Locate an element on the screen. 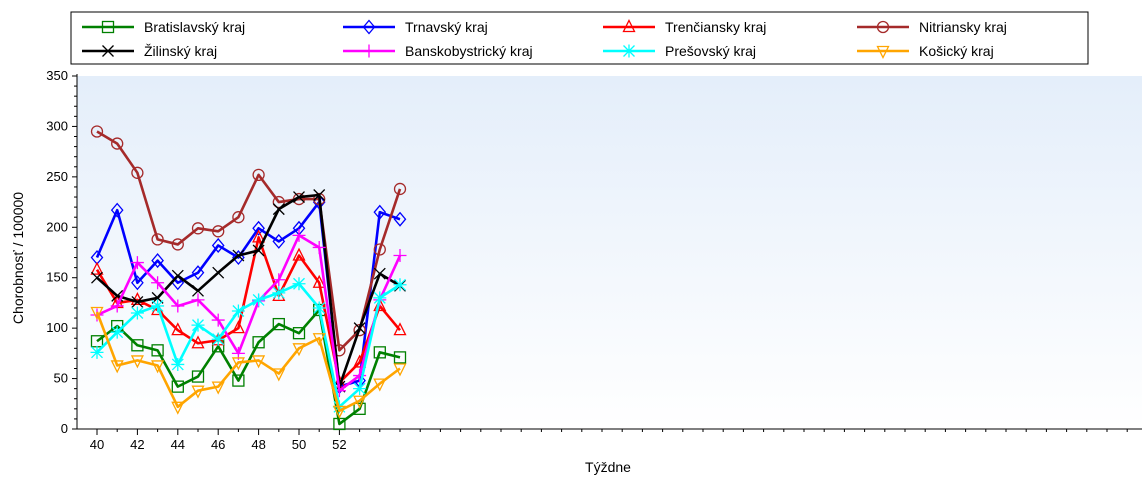  y-tick-label: 50 is located at coordinates (61, 378).